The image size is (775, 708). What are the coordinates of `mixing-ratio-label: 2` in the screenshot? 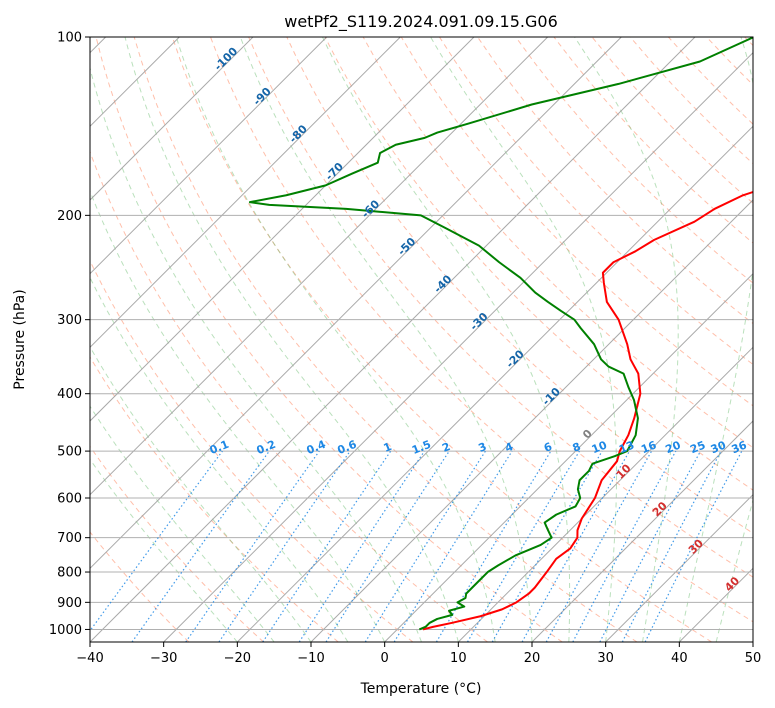 It's located at (446, 447).